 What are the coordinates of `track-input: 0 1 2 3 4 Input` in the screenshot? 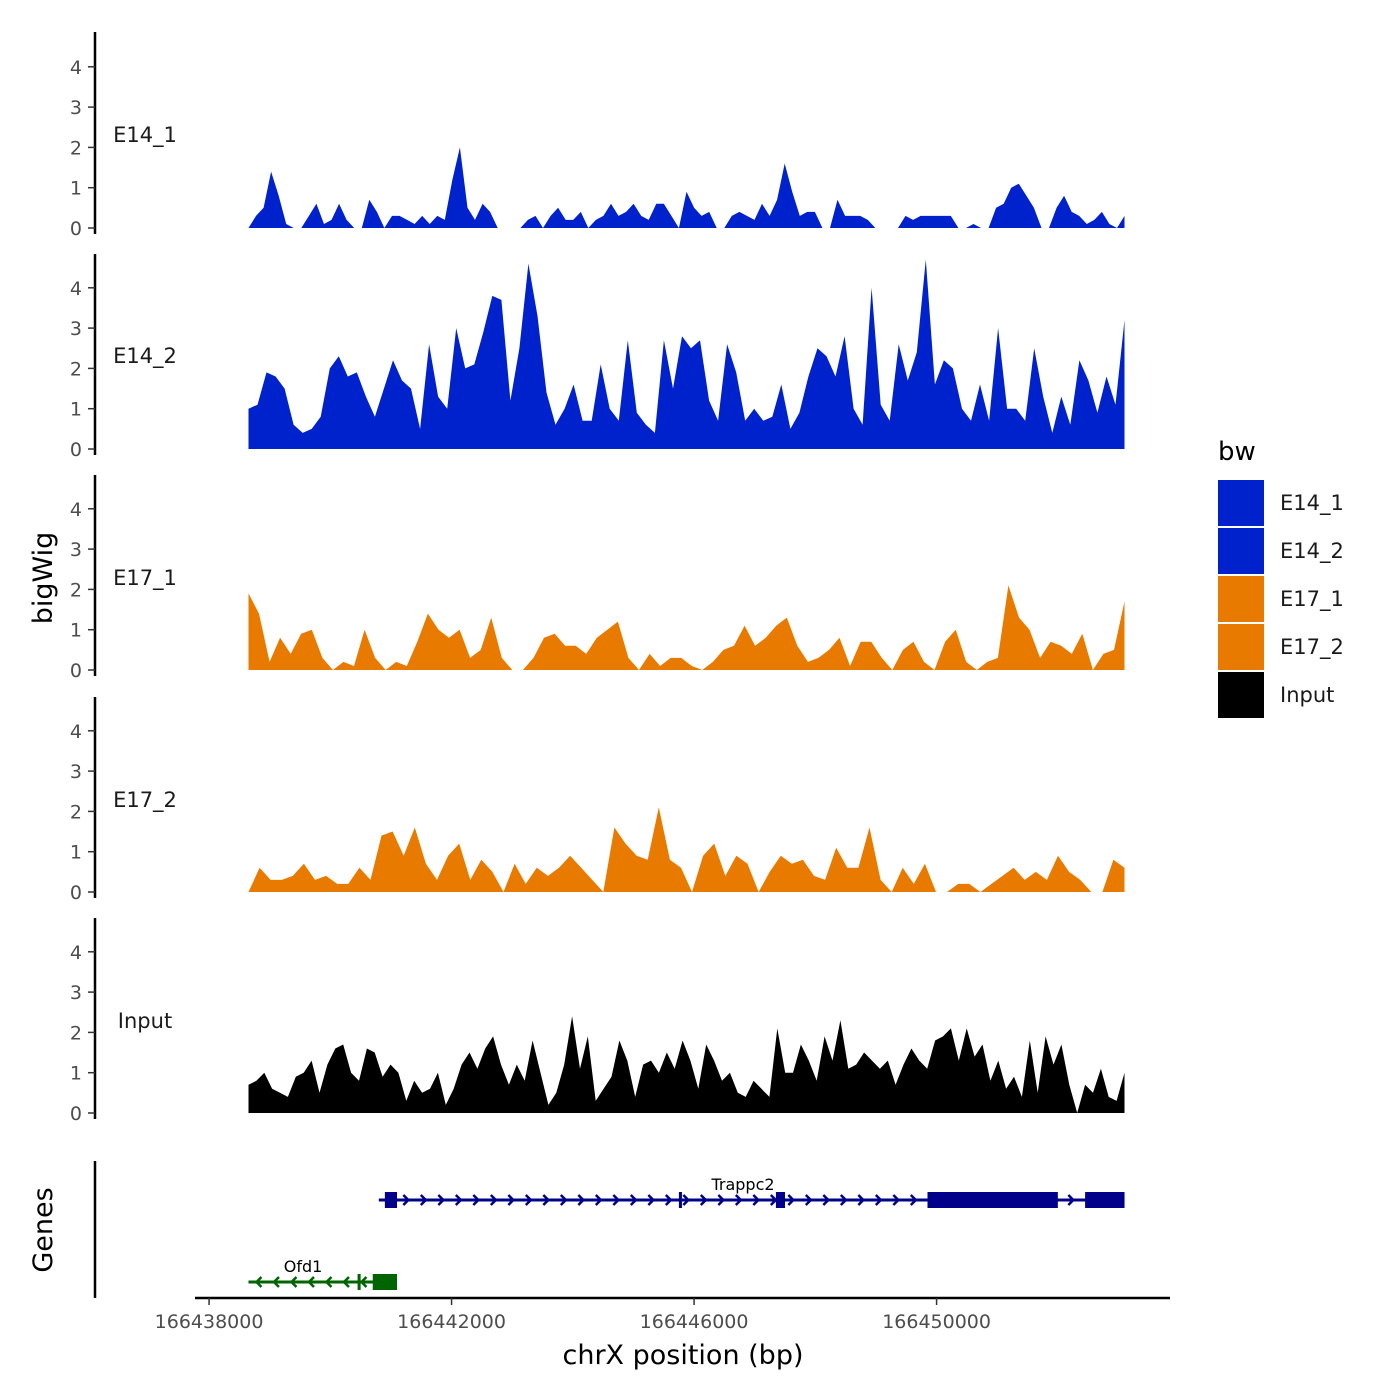 It's located at (597, 1021).